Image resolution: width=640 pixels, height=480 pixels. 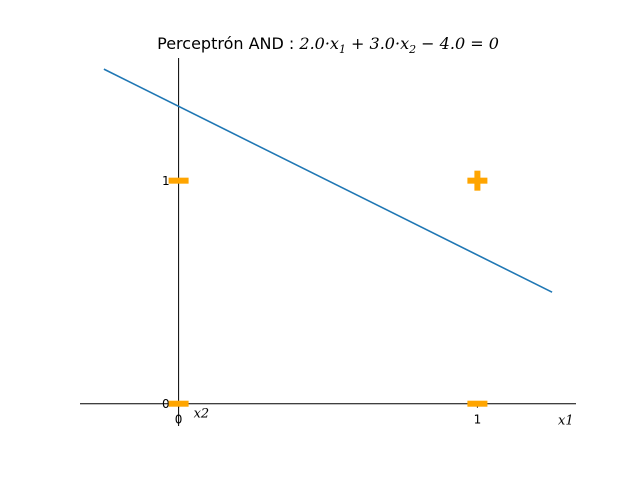 I want to click on title-part: + 3.0·, so click(x=373, y=43).